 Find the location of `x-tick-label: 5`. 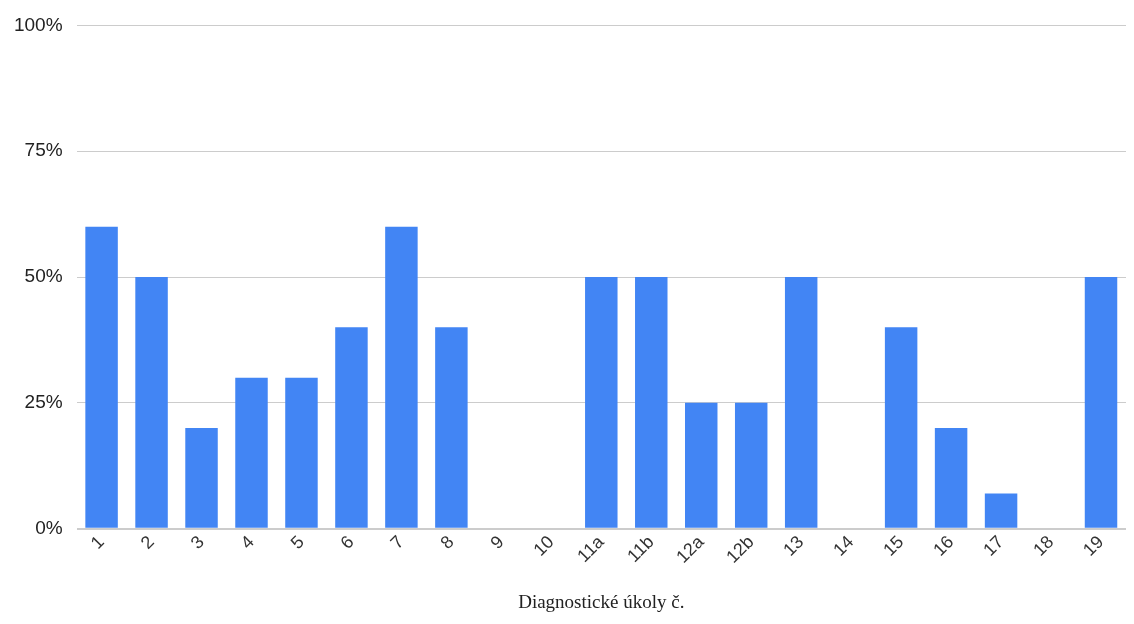

x-tick-label: 5 is located at coordinates (297, 542).